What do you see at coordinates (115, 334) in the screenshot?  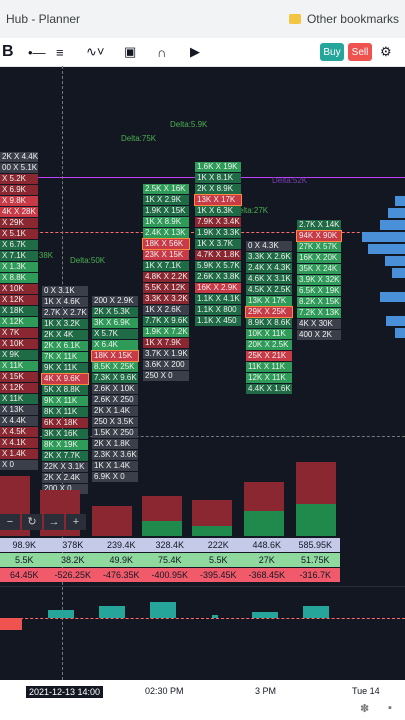 I see `footprint-cell: X 5.7K` at bounding box center [115, 334].